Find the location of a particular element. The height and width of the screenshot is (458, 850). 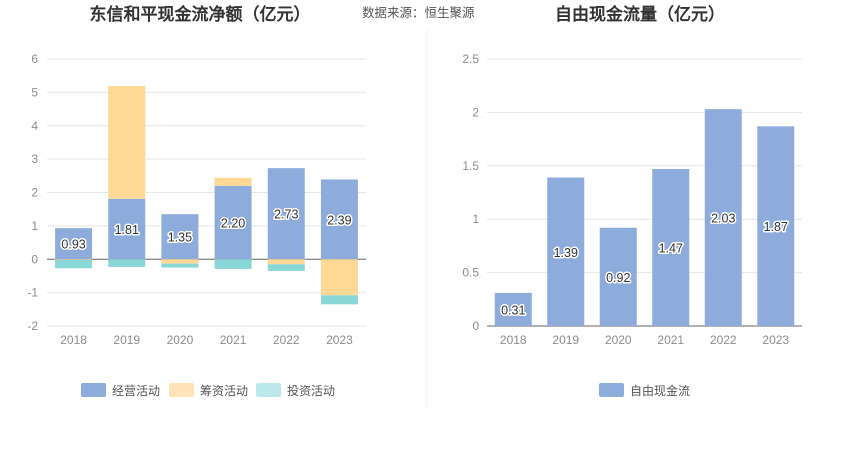

left-bar-筹资活动-2023 is located at coordinates (339, 277).